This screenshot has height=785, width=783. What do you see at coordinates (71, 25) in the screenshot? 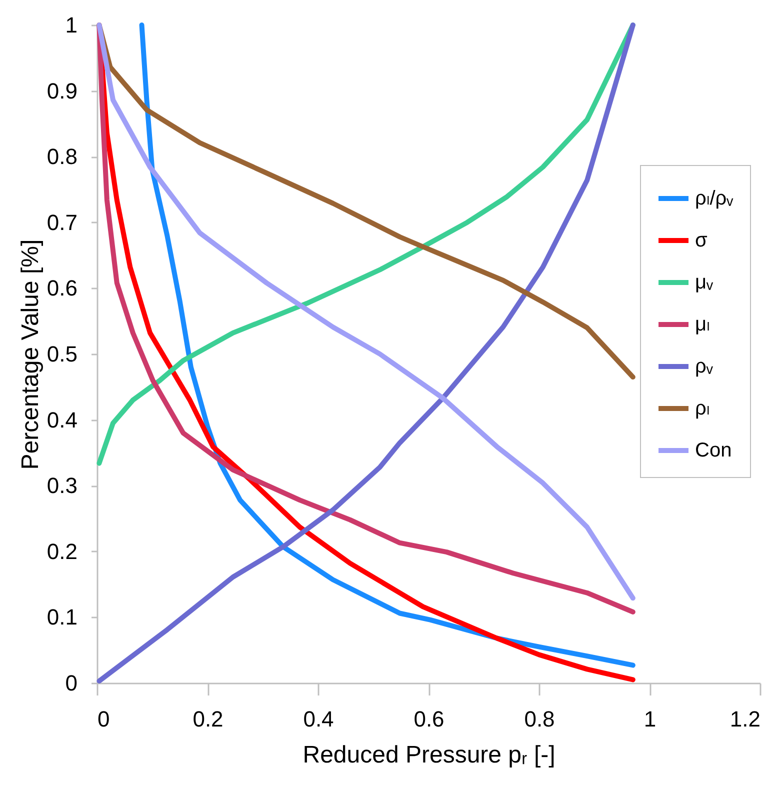
I see `y-tick-label: 1` at bounding box center [71, 25].